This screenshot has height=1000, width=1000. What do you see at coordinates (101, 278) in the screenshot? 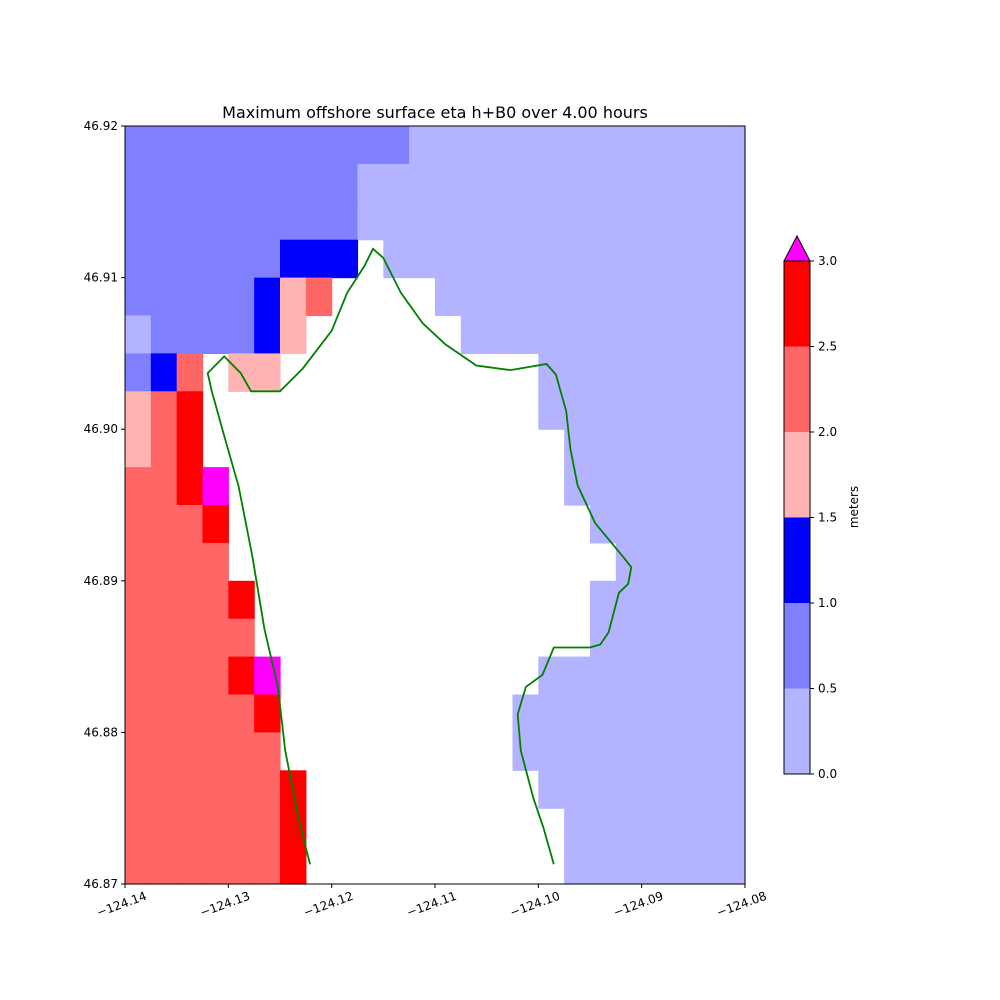
I see `y-tick-label: 46.91` at bounding box center [101, 278].